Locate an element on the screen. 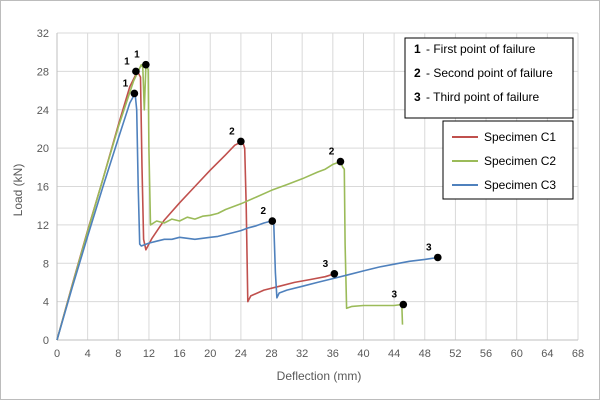 This screenshot has width=600, height=400. failure-notes-border is located at coordinates (489, 78).